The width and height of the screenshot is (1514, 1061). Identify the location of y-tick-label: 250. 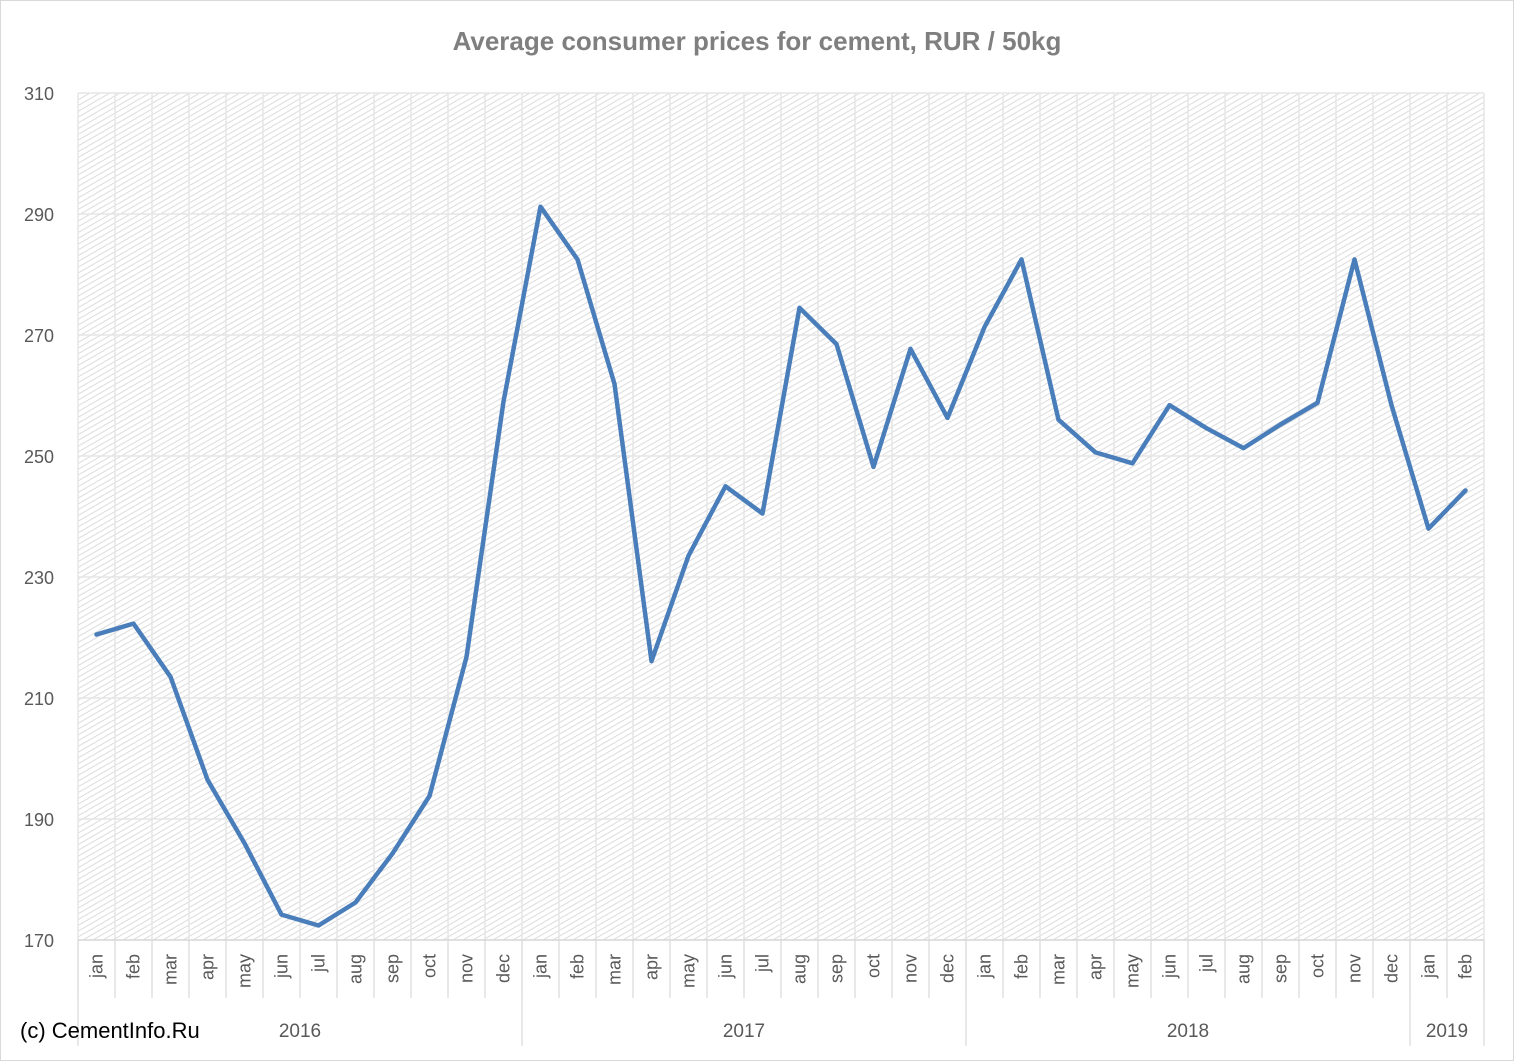
(39, 457).